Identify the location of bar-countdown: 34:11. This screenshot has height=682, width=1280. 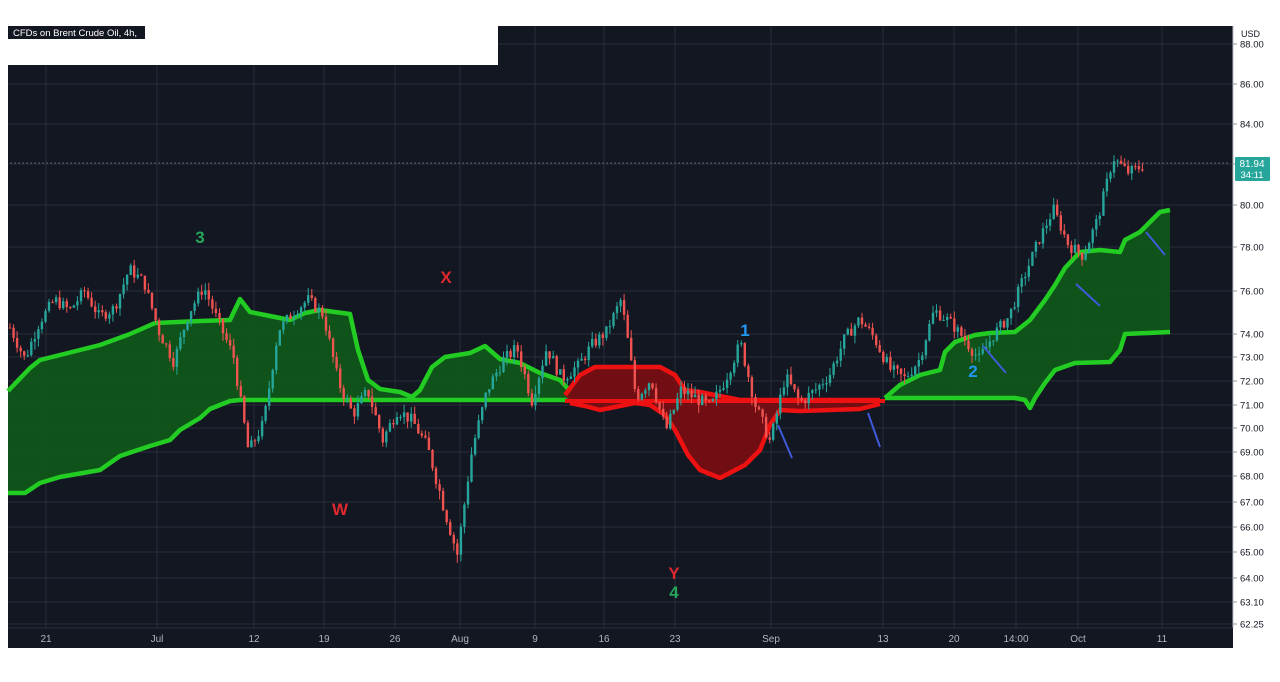
(1251, 175).